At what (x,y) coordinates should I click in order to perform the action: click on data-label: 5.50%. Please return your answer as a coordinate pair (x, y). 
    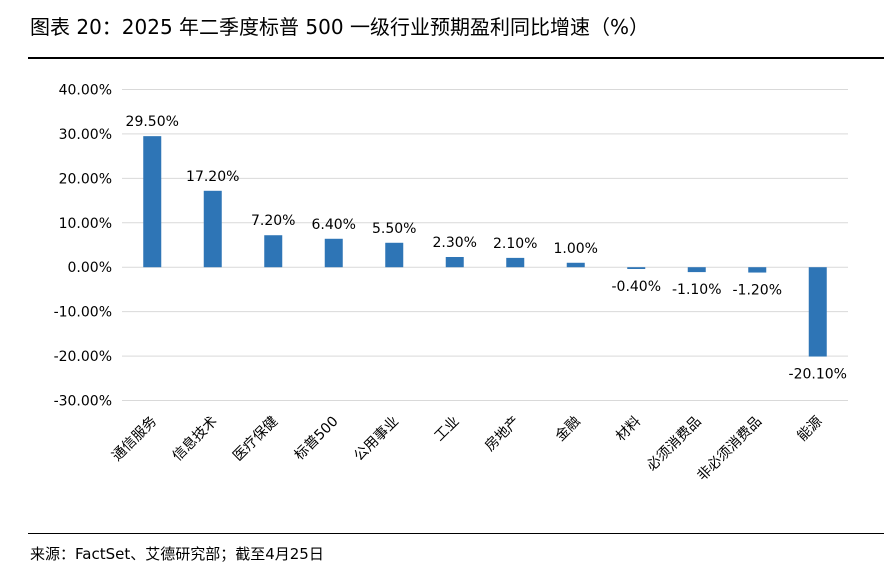
    Looking at the image, I should click on (394, 229).